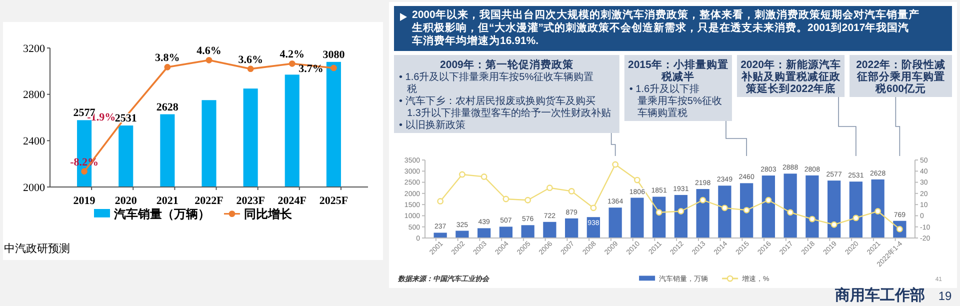 This screenshot has height=306, width=960. Describe the element at coordinates (34, 95) in the screenshot. I see `y-tick-label: 2800` at that location.